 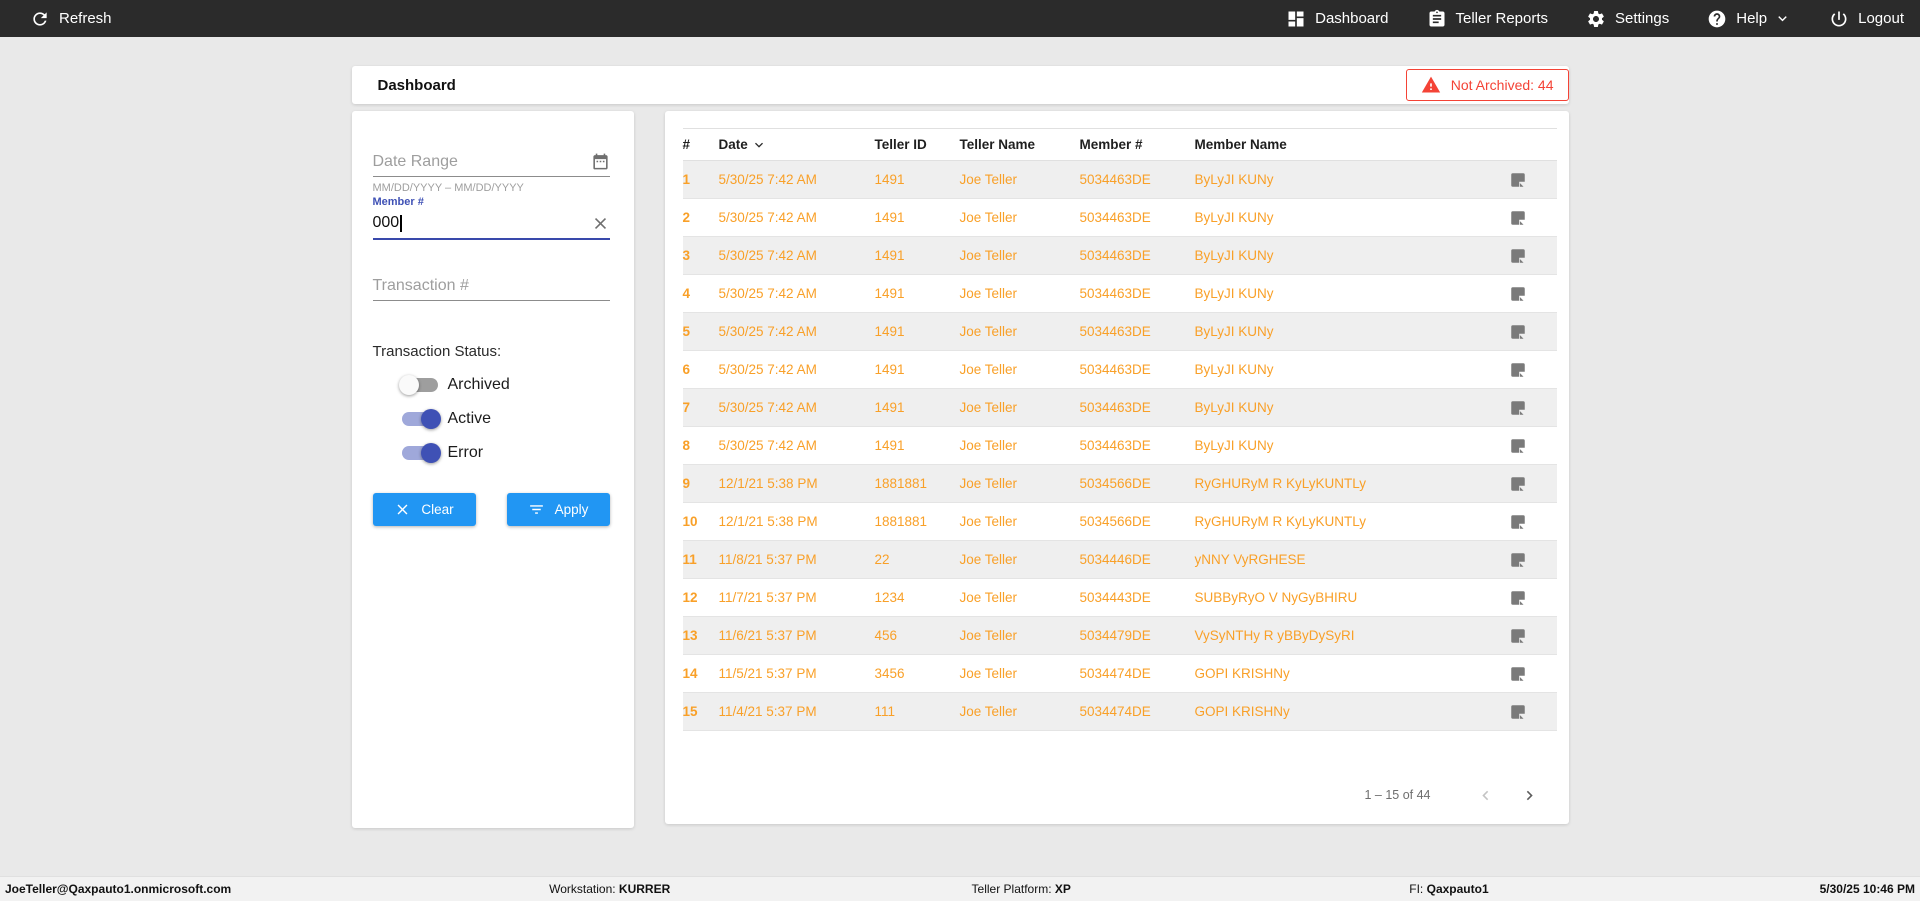 What do you see at coordinates (491, 162) in the screenshot?
I see `date-range-field: Date Range` at bounding box center [491, 162].